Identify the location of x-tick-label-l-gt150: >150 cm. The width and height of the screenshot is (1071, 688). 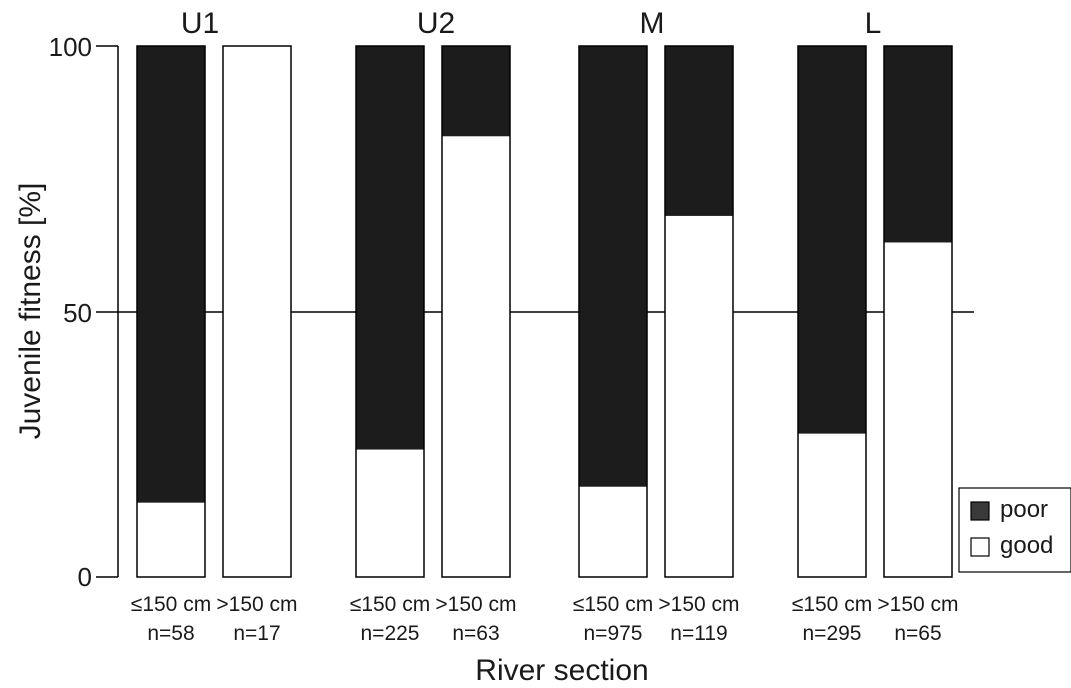
(917, 604).